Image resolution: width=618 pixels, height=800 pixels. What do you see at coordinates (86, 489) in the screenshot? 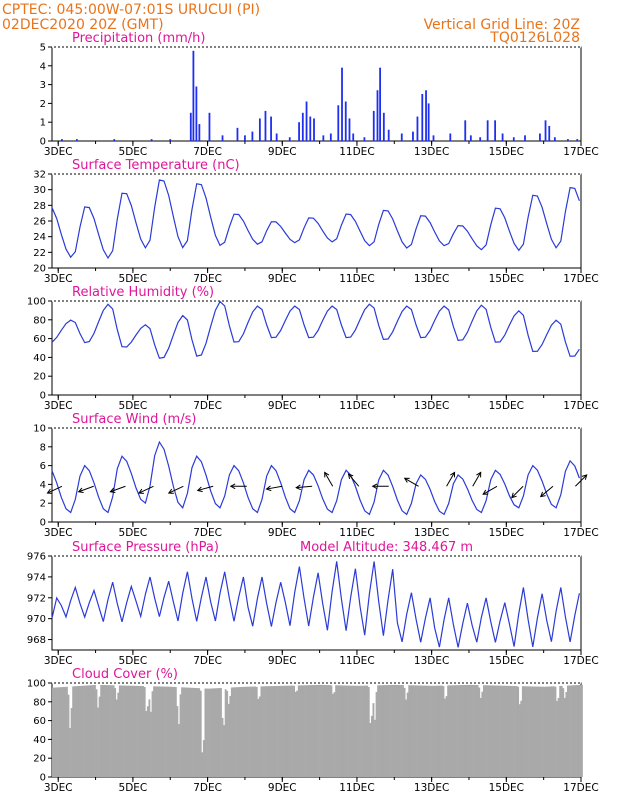
I see `wind-arrow` at bounding box center [86, 489].